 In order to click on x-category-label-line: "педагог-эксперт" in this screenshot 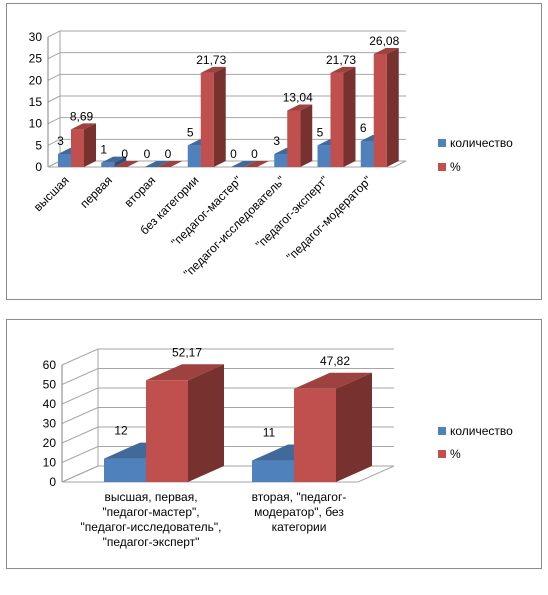, I will do `click(151, 542)`.